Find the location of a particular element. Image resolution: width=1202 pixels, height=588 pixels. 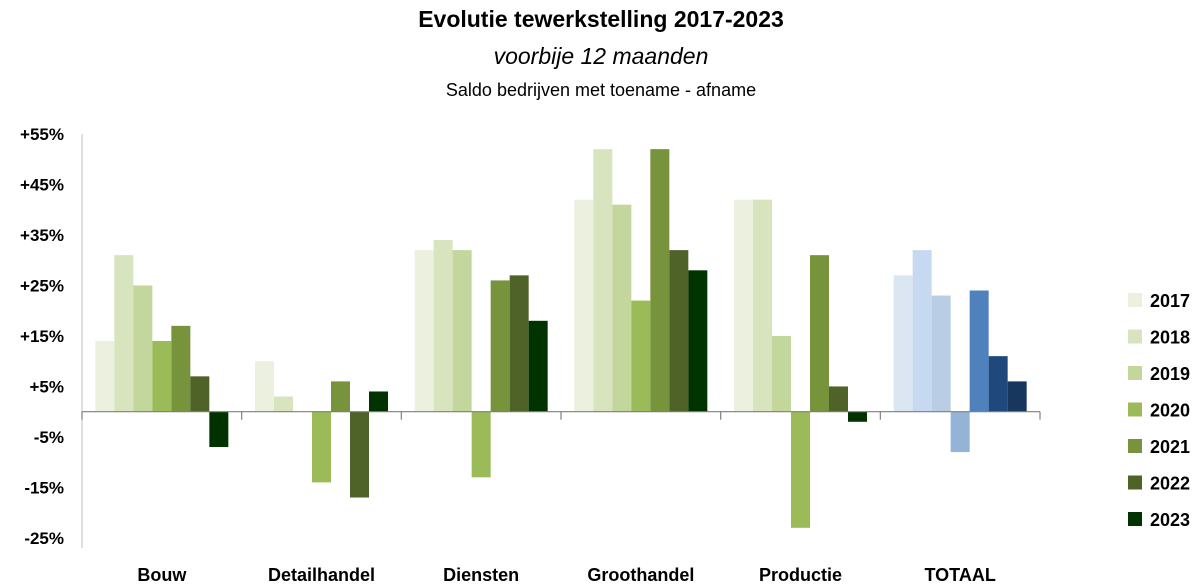

bar-productie-2019 is located at coordinates (781, 373).